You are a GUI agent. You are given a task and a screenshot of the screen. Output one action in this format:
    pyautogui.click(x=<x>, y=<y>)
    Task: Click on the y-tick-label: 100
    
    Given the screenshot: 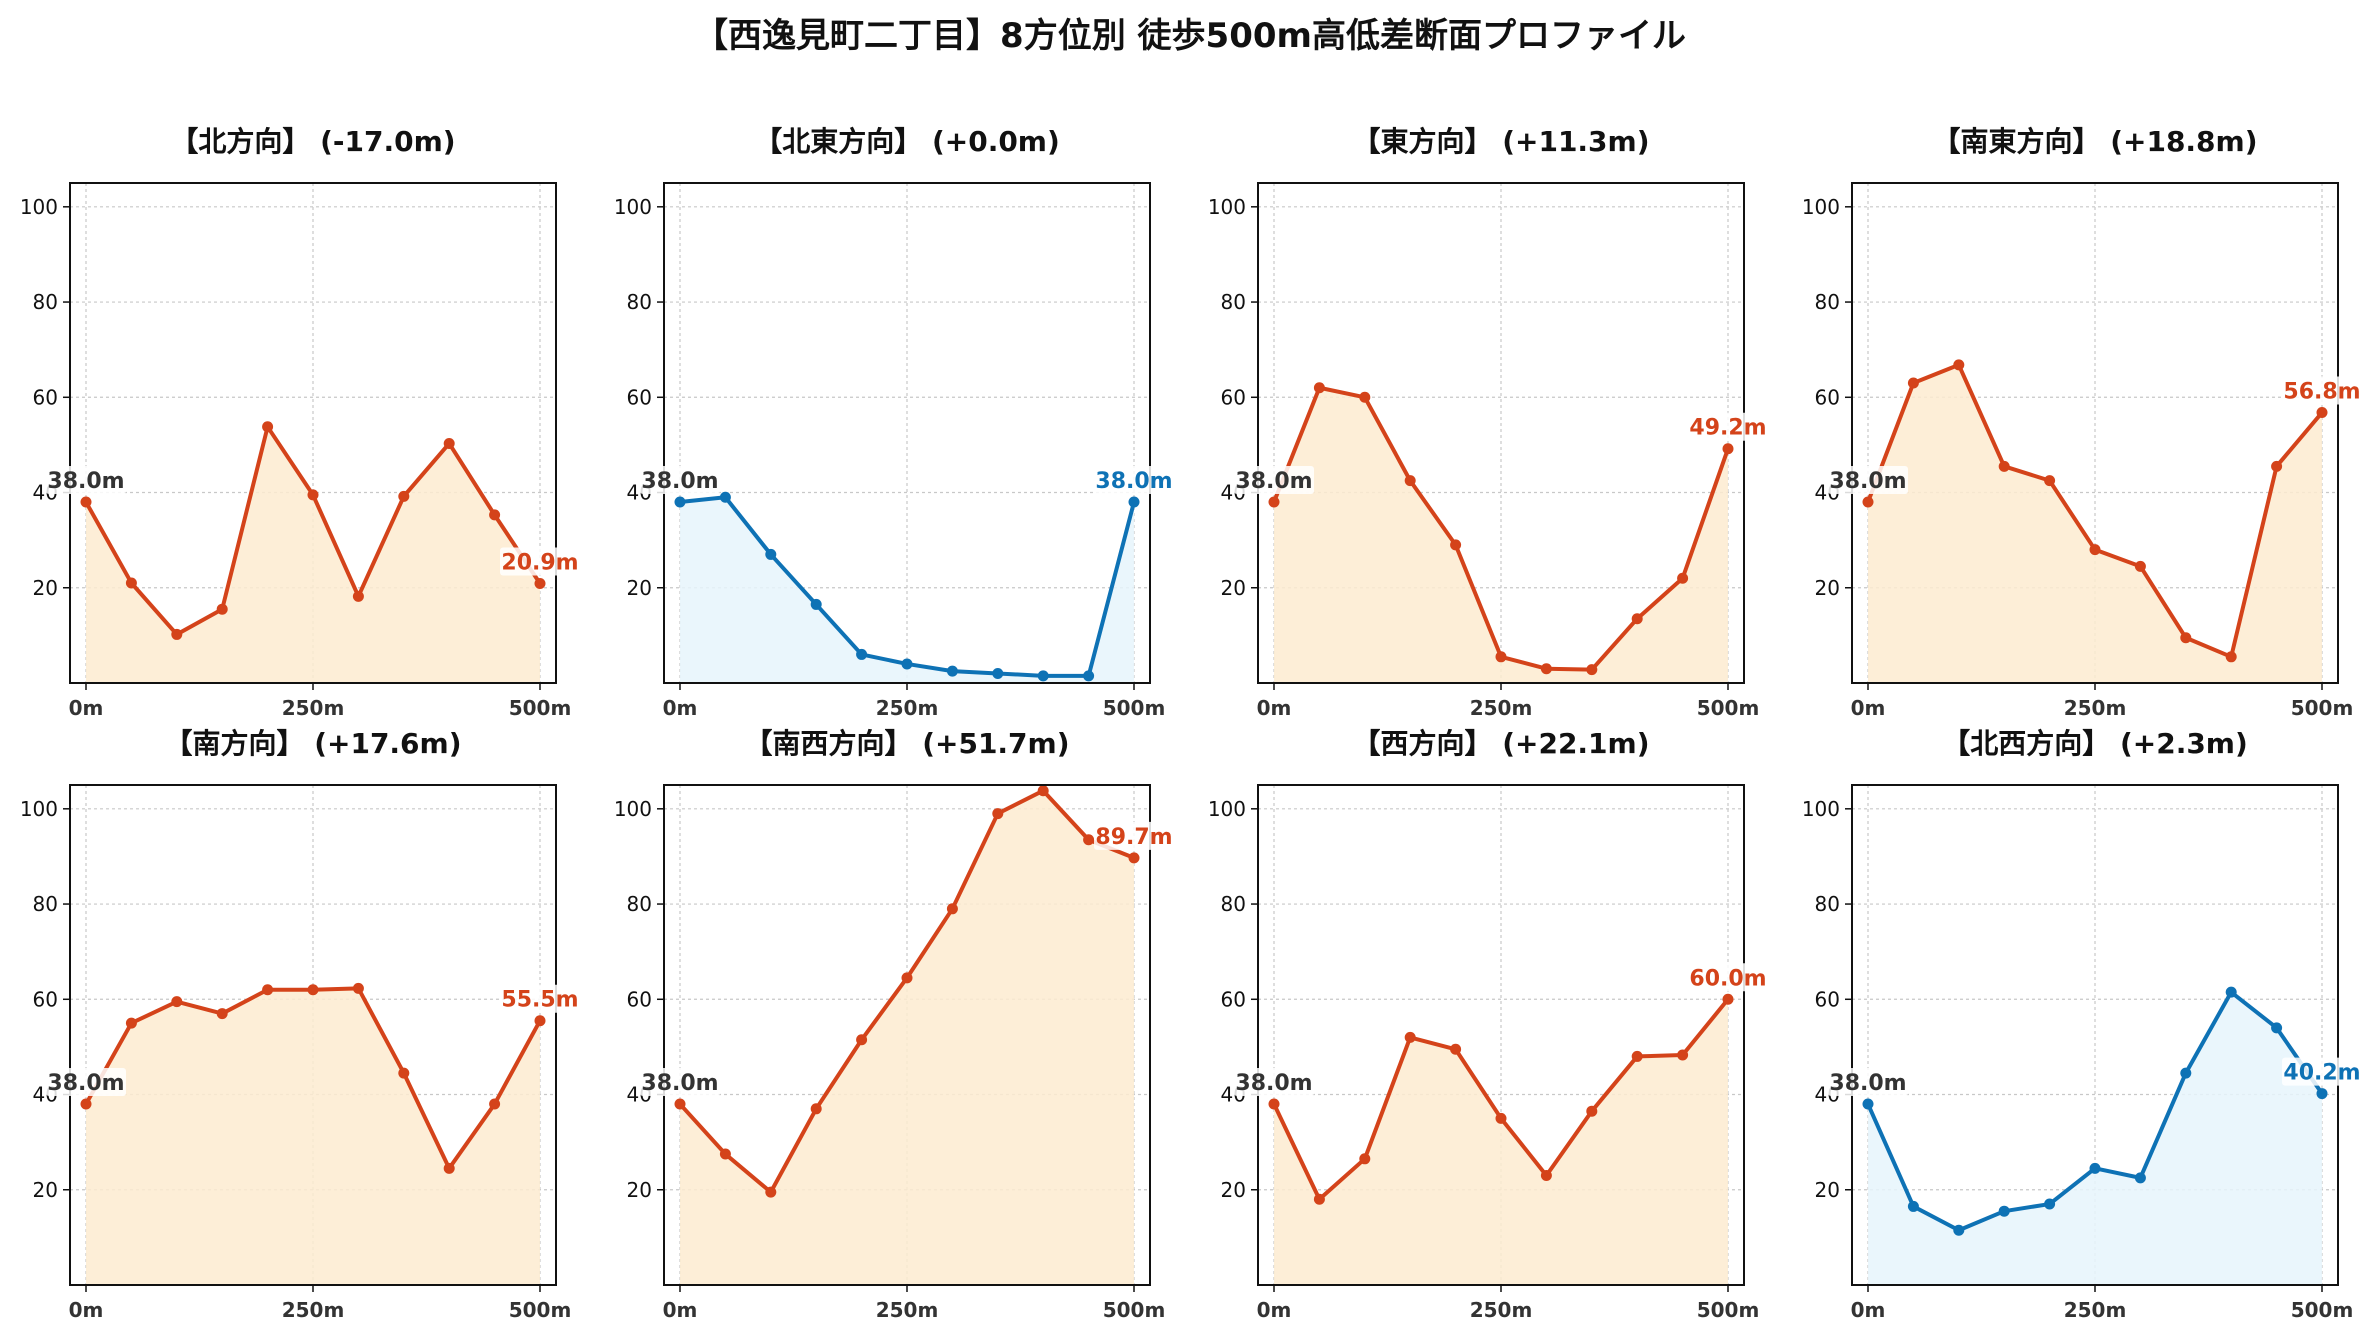 What is the action you would take?
    pyautogui.click(x=1227, y=207)
    